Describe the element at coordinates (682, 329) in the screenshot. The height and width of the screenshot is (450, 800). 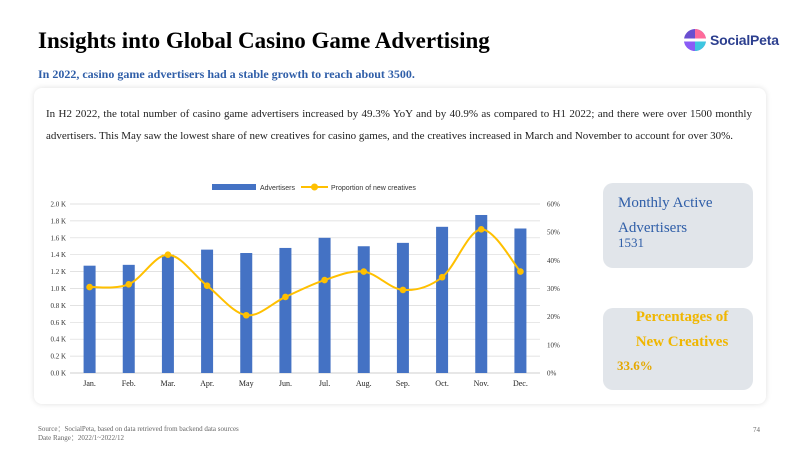
I see `stat-title-new-creatives: Percentages of New Creatives` at that location.